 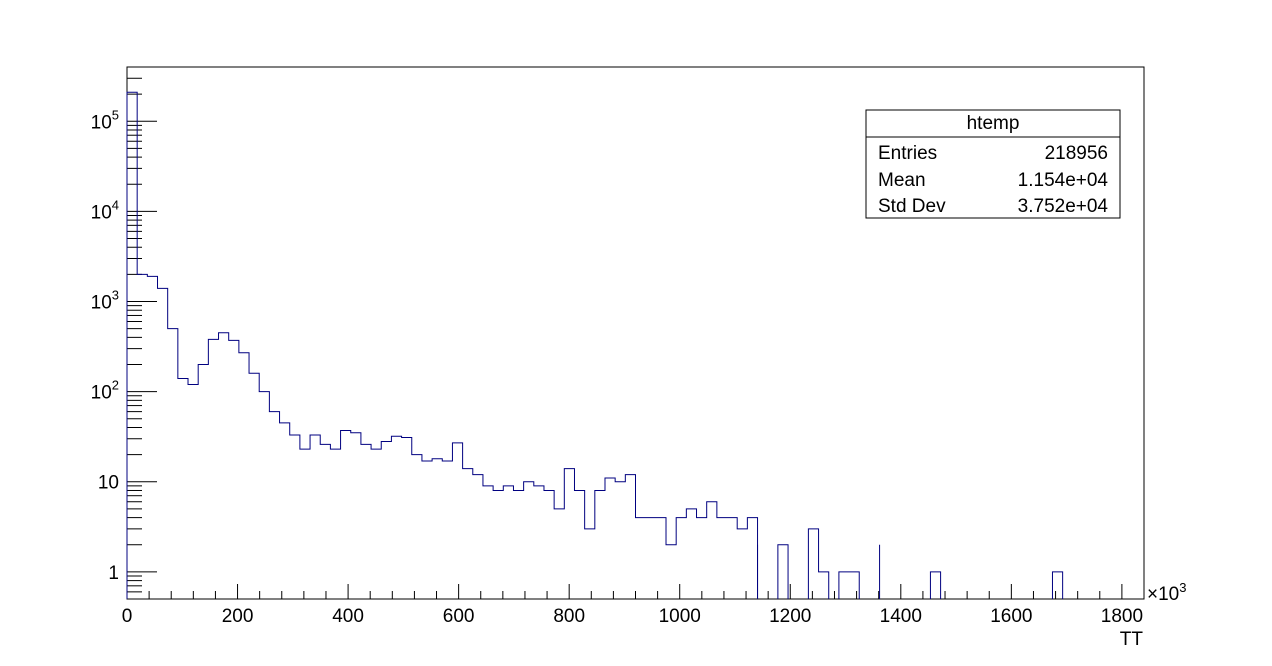 What do you see at coordinates (115, 204) in the screenshot?
I see `y-tick-label-exp: 4` at bounding box center [115, 204].